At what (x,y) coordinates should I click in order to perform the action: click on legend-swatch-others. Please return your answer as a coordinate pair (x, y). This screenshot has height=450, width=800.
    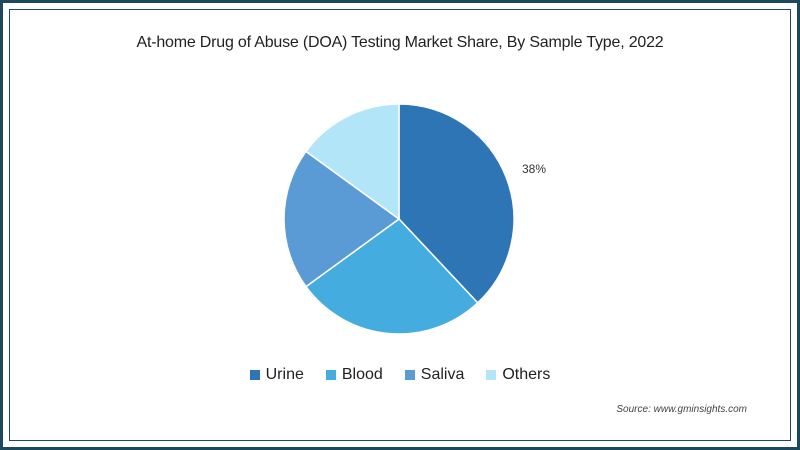
    Looking at the image, I should click on (491, 375).